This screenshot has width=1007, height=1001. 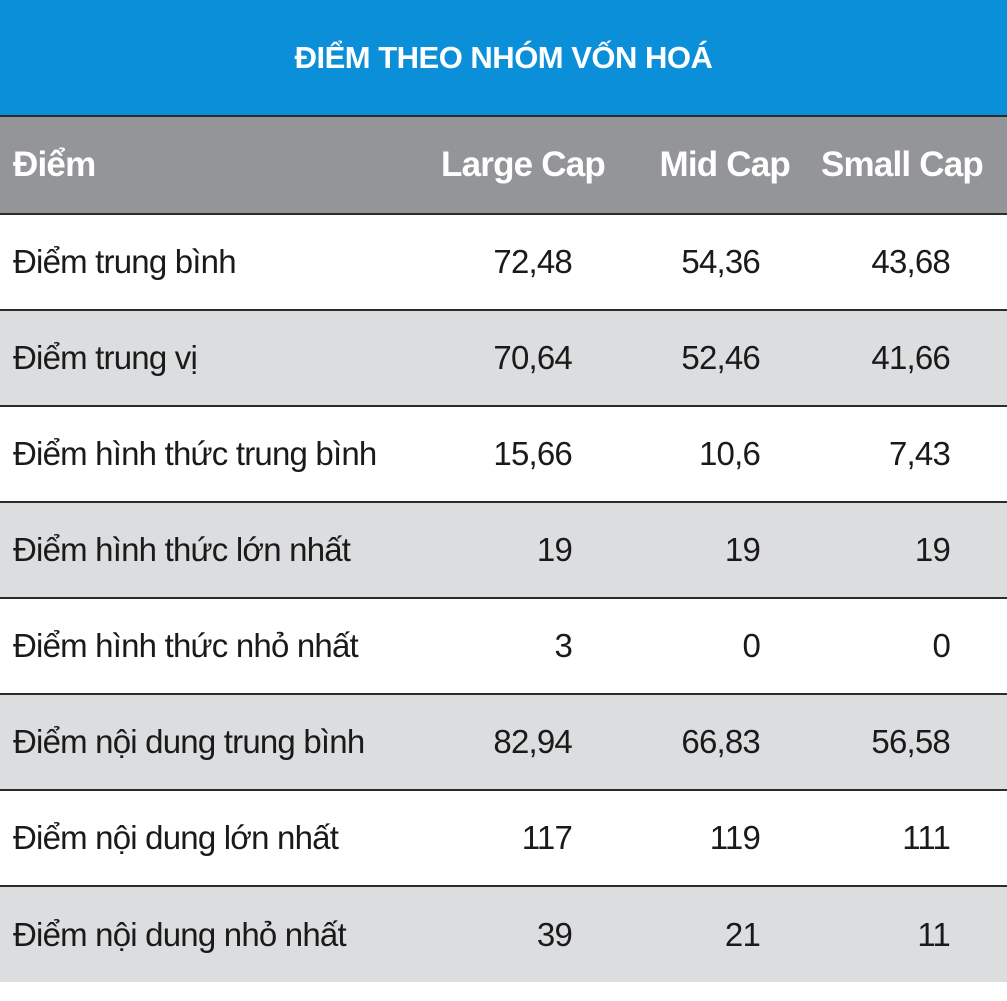 I want to click on row-label: Điểm trung bình, so click(x=205, y=262).